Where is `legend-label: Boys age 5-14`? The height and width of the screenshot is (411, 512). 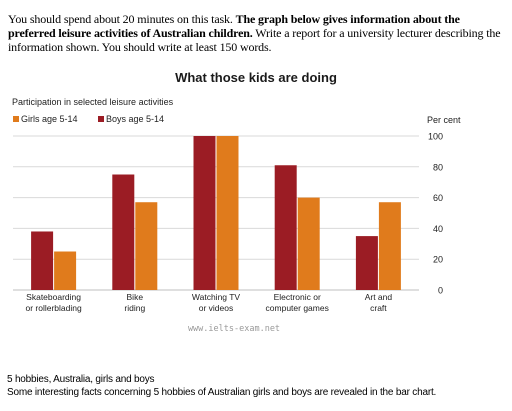
legend-label: Boys age 5-14 is located at coordinates (135, 119).